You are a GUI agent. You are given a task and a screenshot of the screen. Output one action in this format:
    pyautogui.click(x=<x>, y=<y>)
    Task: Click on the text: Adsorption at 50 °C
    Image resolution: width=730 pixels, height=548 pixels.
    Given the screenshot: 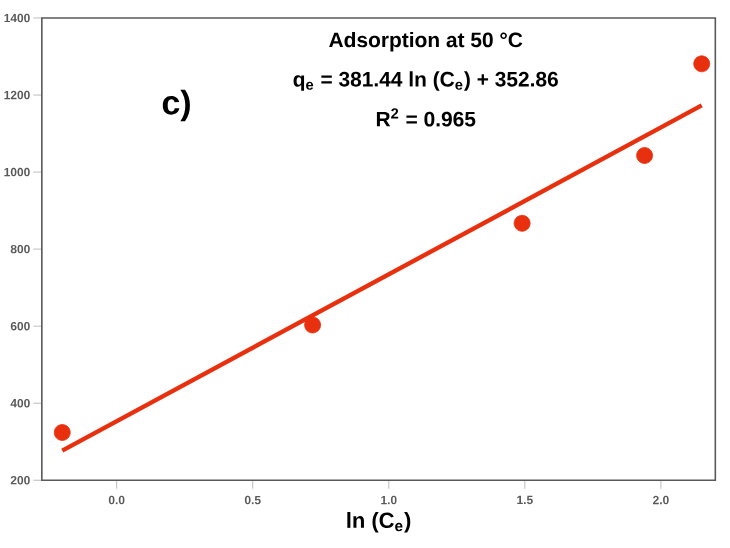 What is the action you would take?
    pyautogui.click(x=426, y=41)
    